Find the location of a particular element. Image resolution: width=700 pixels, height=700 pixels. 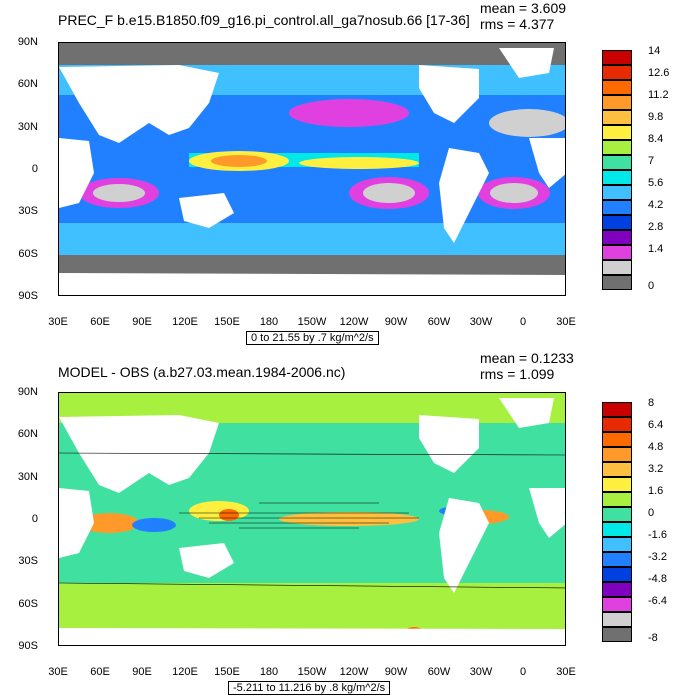

bottom-contour-range-box: -5.211 to 11.216 by .8 kg/m^2/s is located at coordinates (309, 688).